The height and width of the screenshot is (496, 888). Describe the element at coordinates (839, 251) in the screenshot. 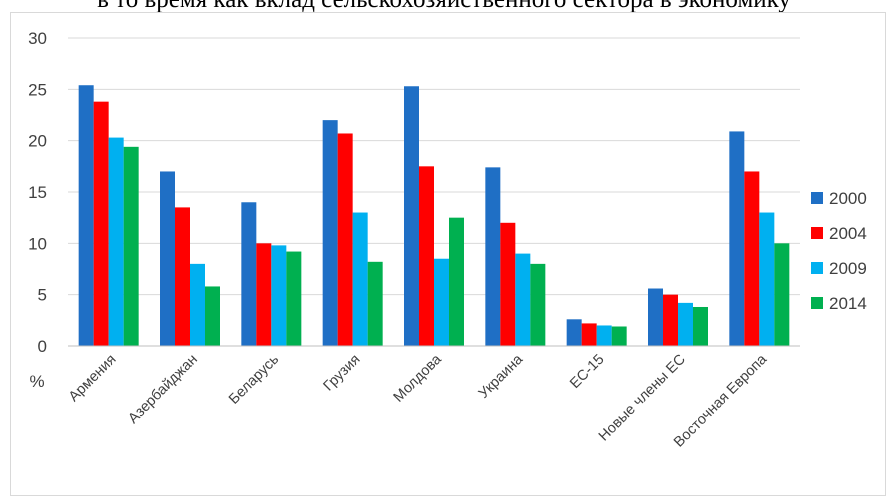

I see `legend: 2000 2004 2009 2014` at that location.